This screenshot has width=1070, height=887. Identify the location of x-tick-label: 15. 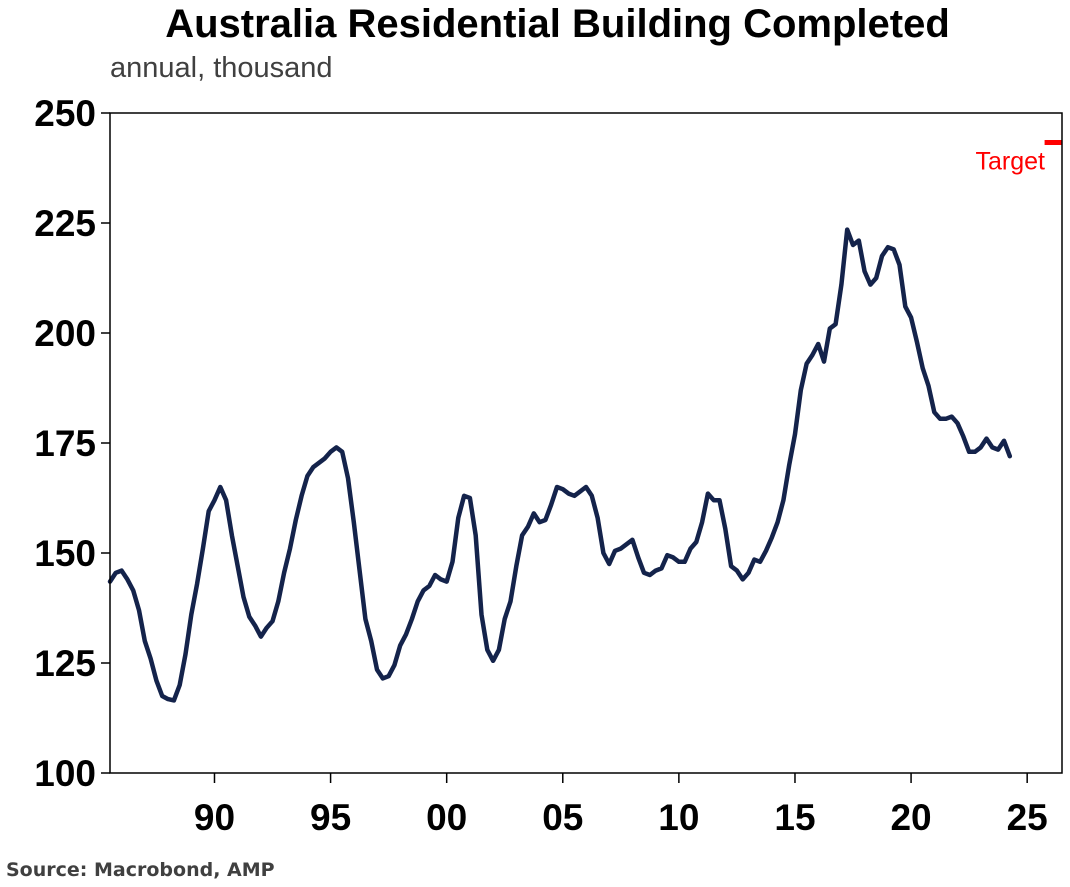
(794, 817).